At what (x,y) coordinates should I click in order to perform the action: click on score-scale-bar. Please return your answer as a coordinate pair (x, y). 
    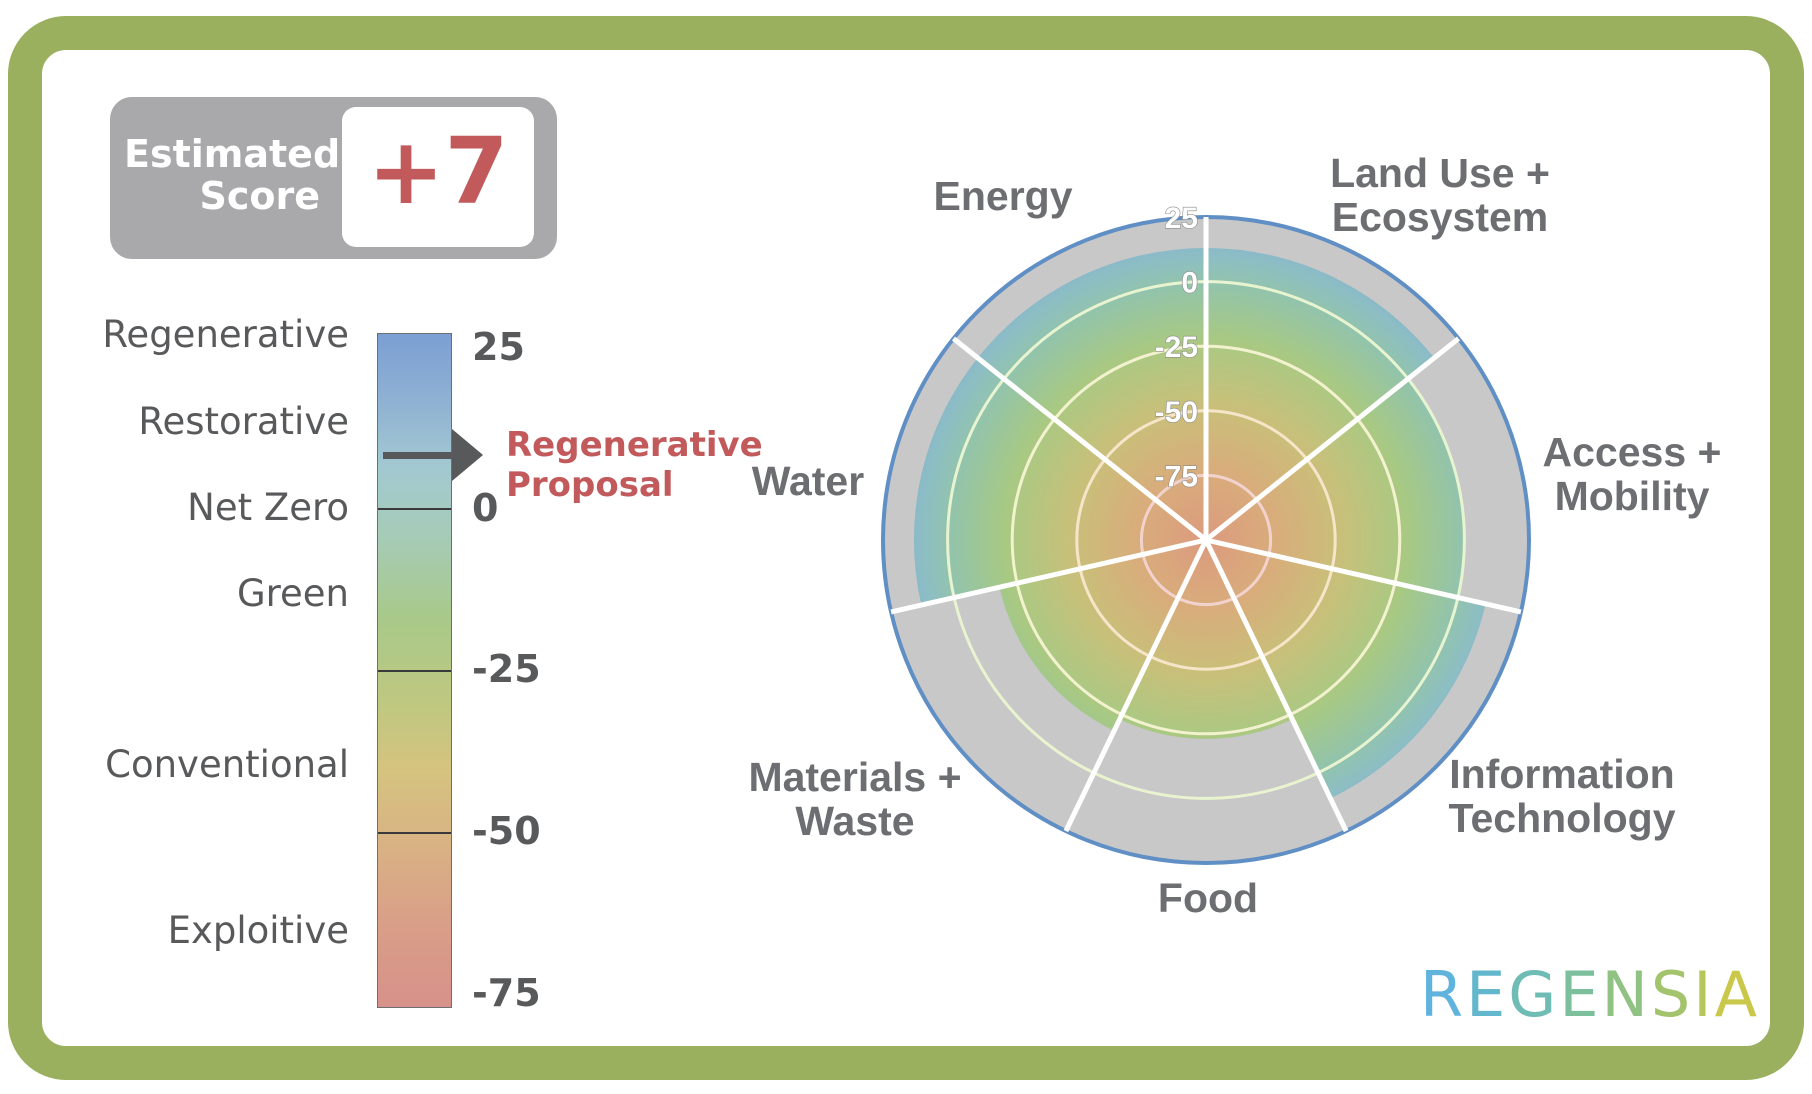
    Looking at the image, I should click on (414, 670).